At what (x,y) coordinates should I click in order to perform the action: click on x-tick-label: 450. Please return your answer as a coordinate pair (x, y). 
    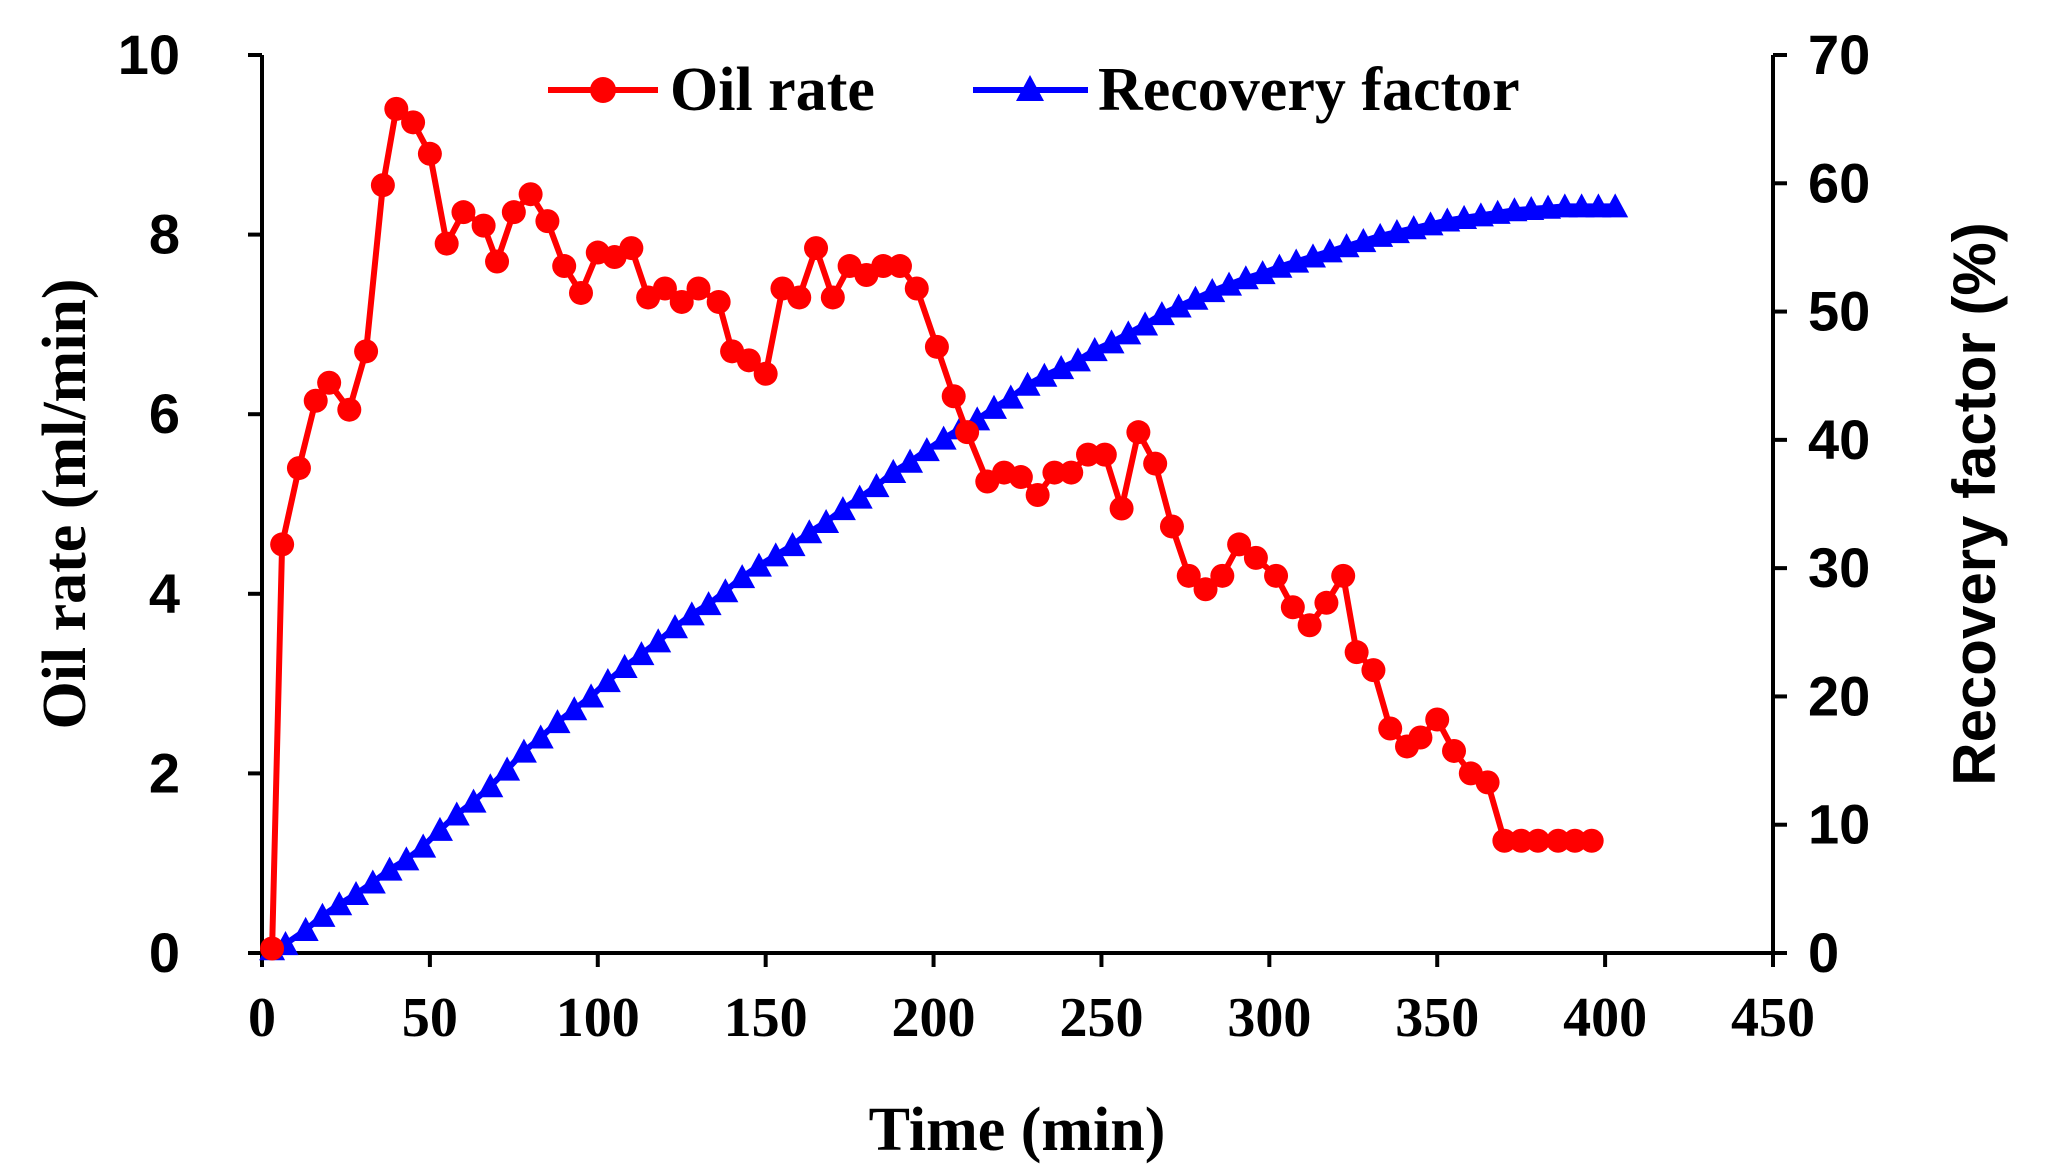
    Looking at the image, I should click on (1773, 1018).